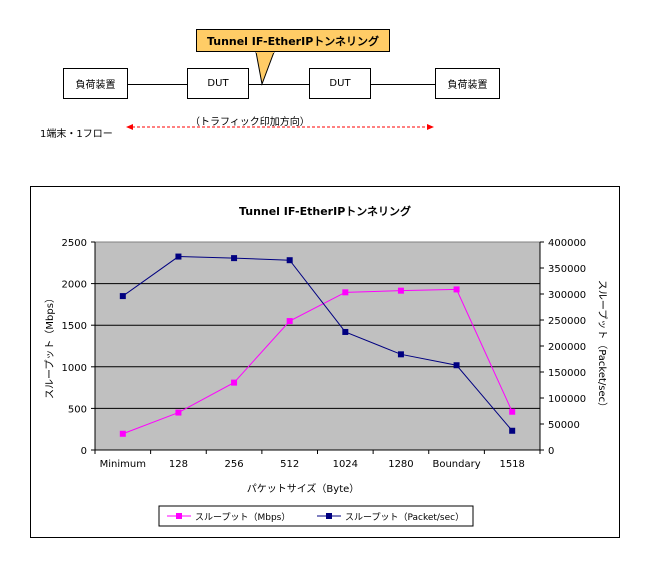  Describe the element at coordinates (567, 399) in the screenshot. I see `y2-tick-label: 100000` at that location.